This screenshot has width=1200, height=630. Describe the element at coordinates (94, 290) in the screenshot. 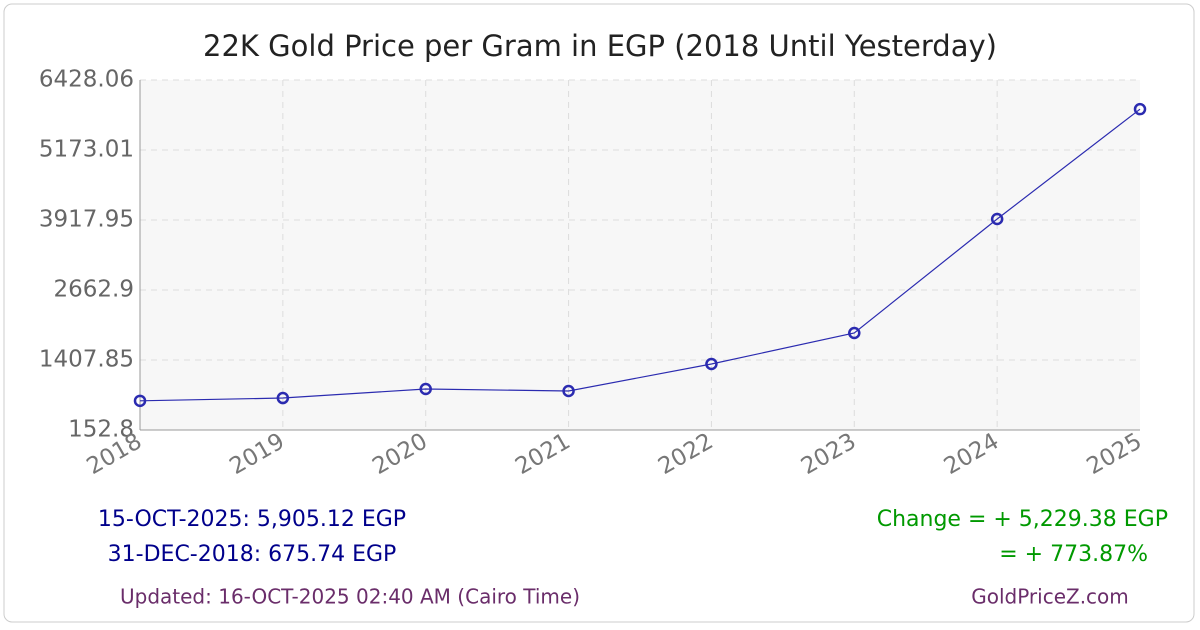

I see `y-tick-label: 2662.9` at that location.